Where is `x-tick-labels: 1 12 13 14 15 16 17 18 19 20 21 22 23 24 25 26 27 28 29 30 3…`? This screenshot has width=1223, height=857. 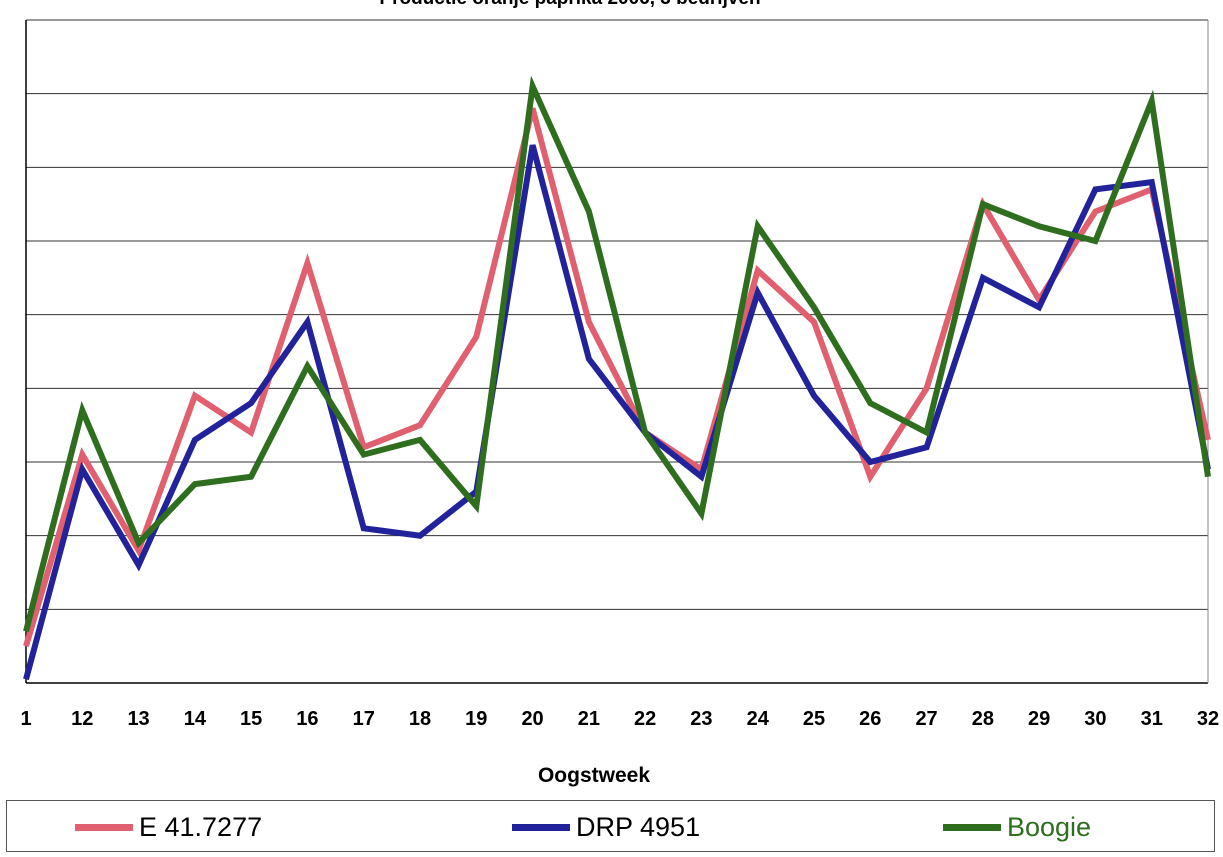 x-tick-labels: 1 12 13 14 15 16 17 18 19 20 21 22 23 24 25 26 27 28 29 30 3… is located at coordinates (619, 719).